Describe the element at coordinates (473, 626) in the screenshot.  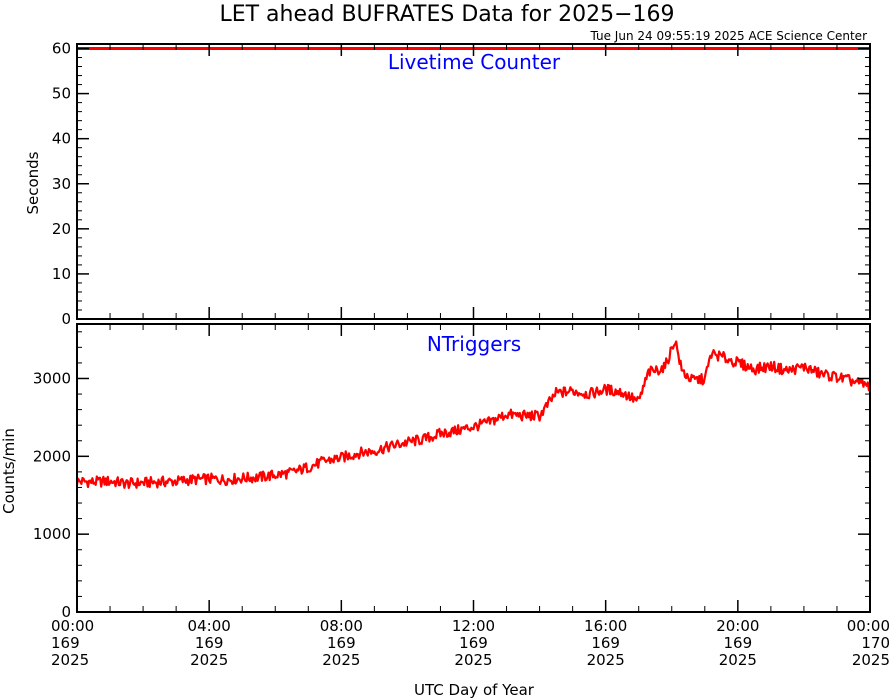
I see `x-tick-label-time: 12:00` at that location.